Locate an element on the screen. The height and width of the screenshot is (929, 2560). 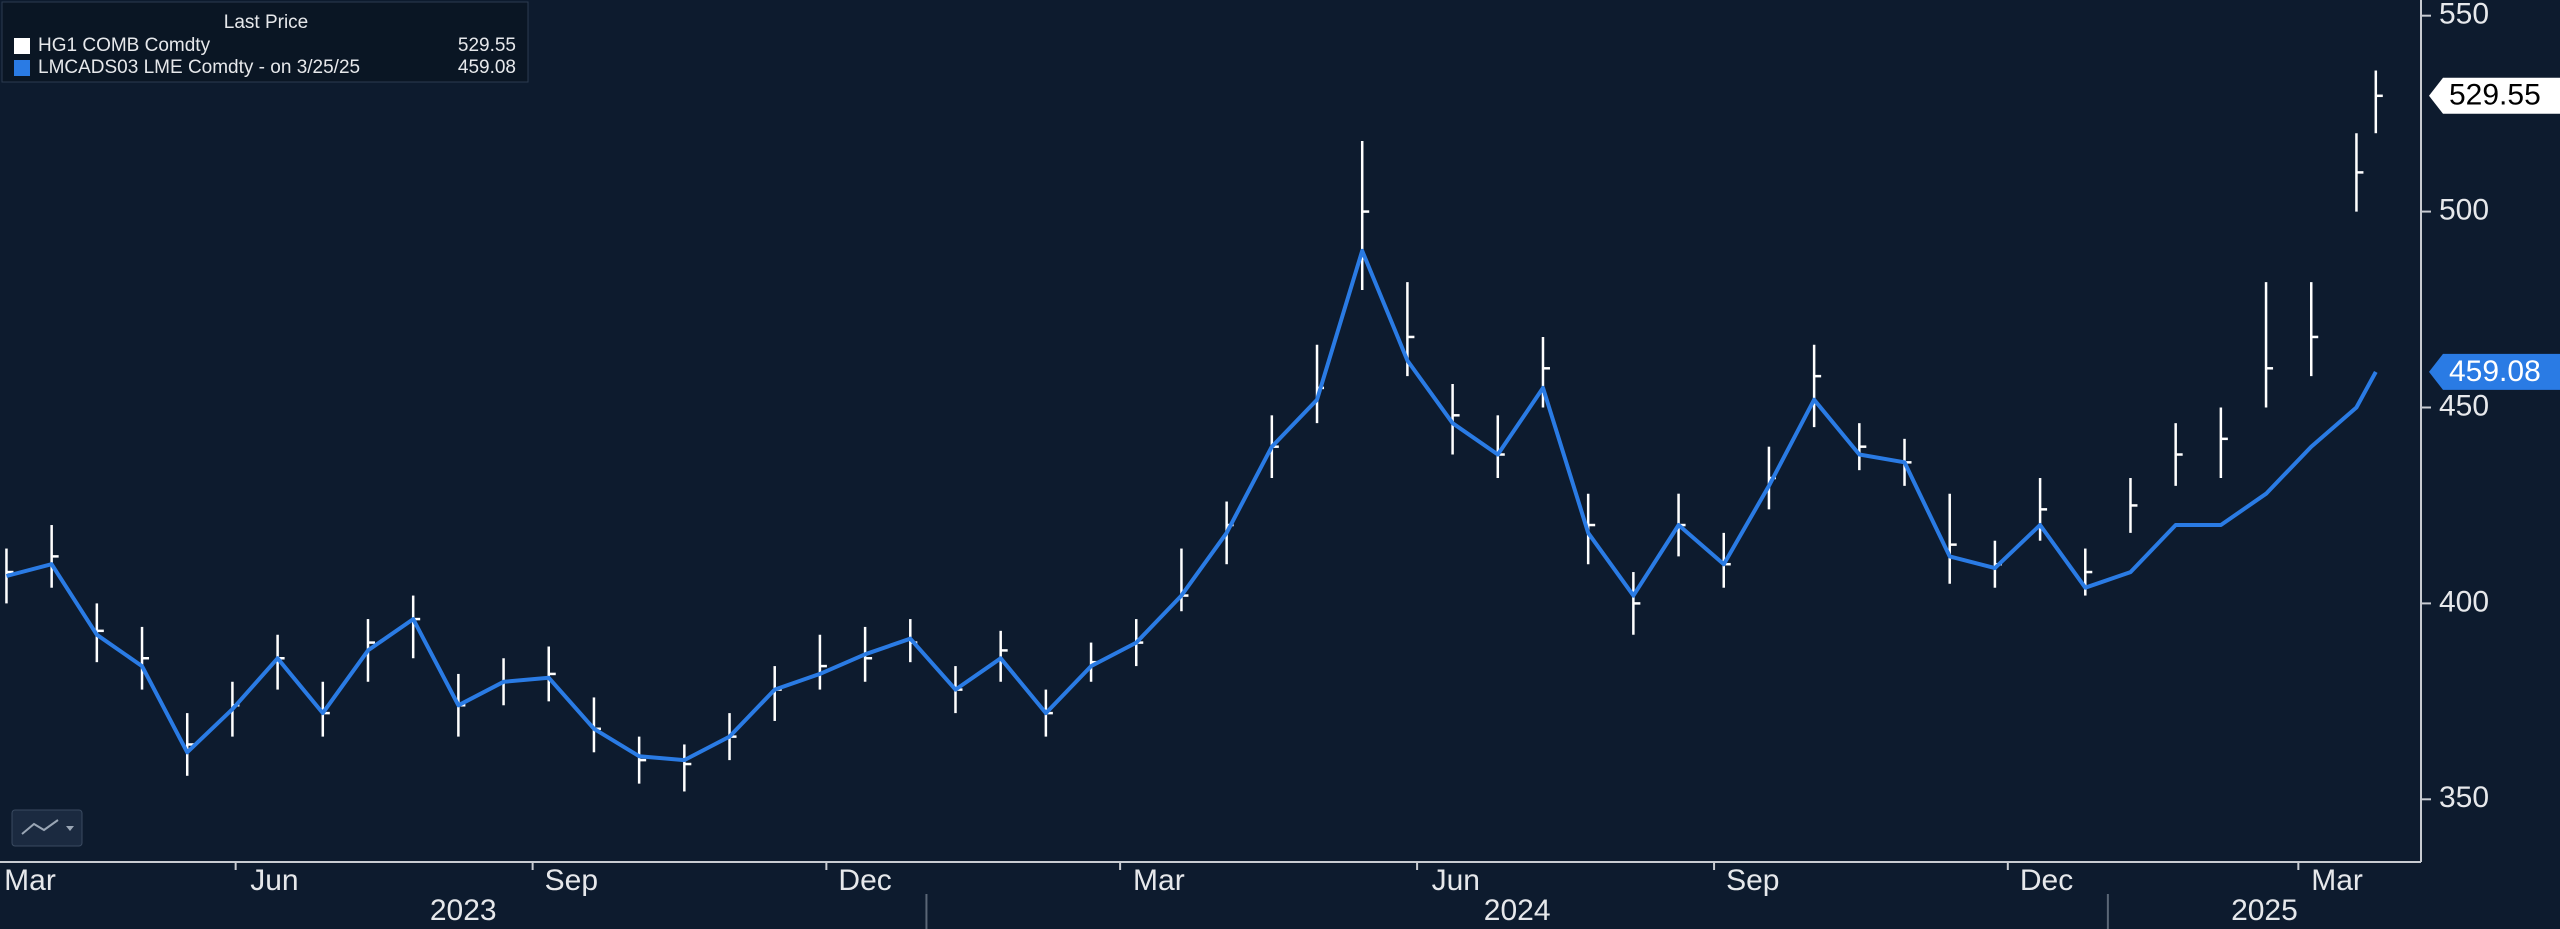
year-label: 2023 is located at coordinates (463, 910).